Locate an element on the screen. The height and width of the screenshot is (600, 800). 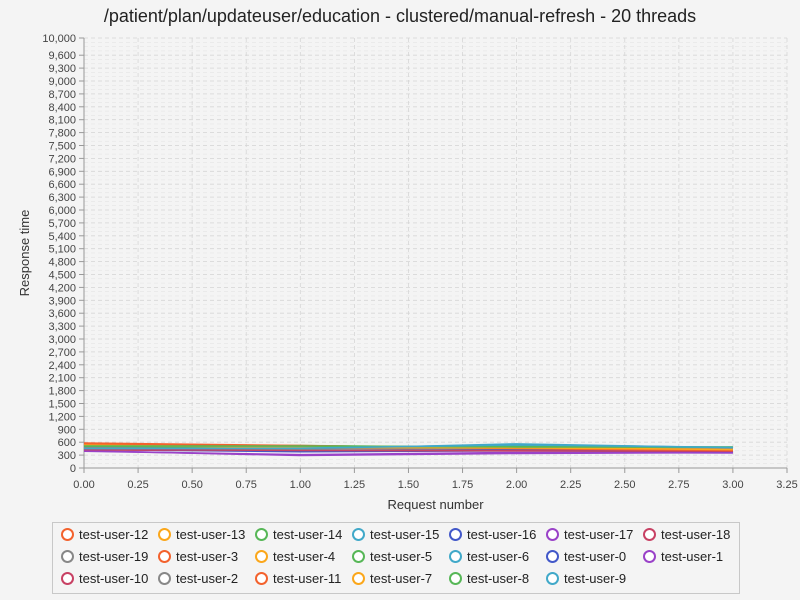
x-axis-label: Request number is located at coordinates (435, 504).